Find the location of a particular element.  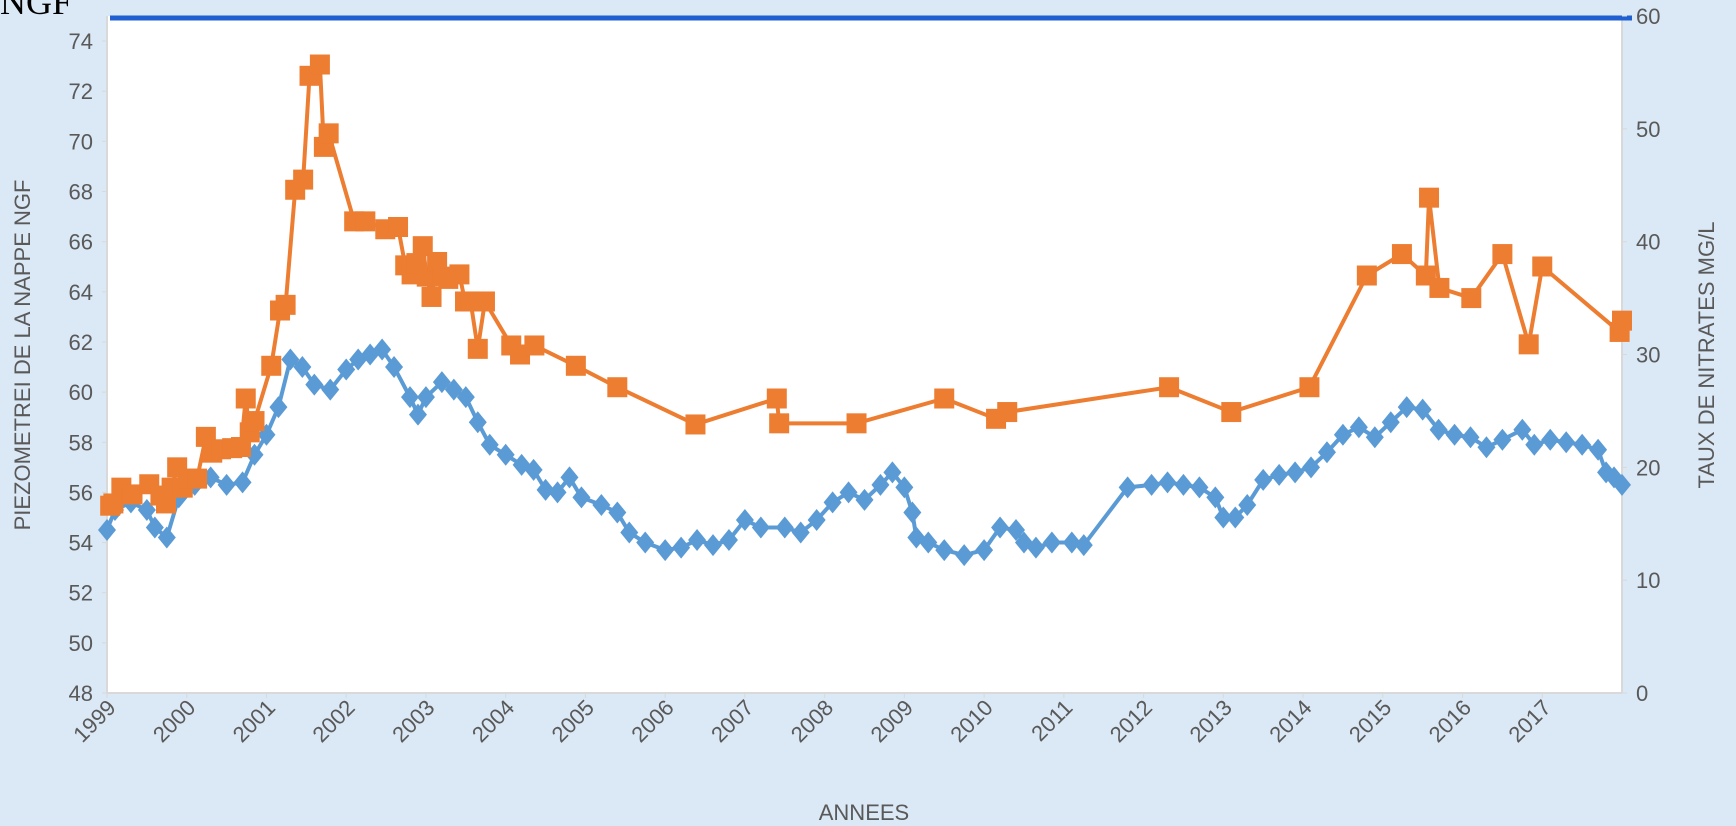

y-tick-label: 48 is located at coordinates (81, 693).